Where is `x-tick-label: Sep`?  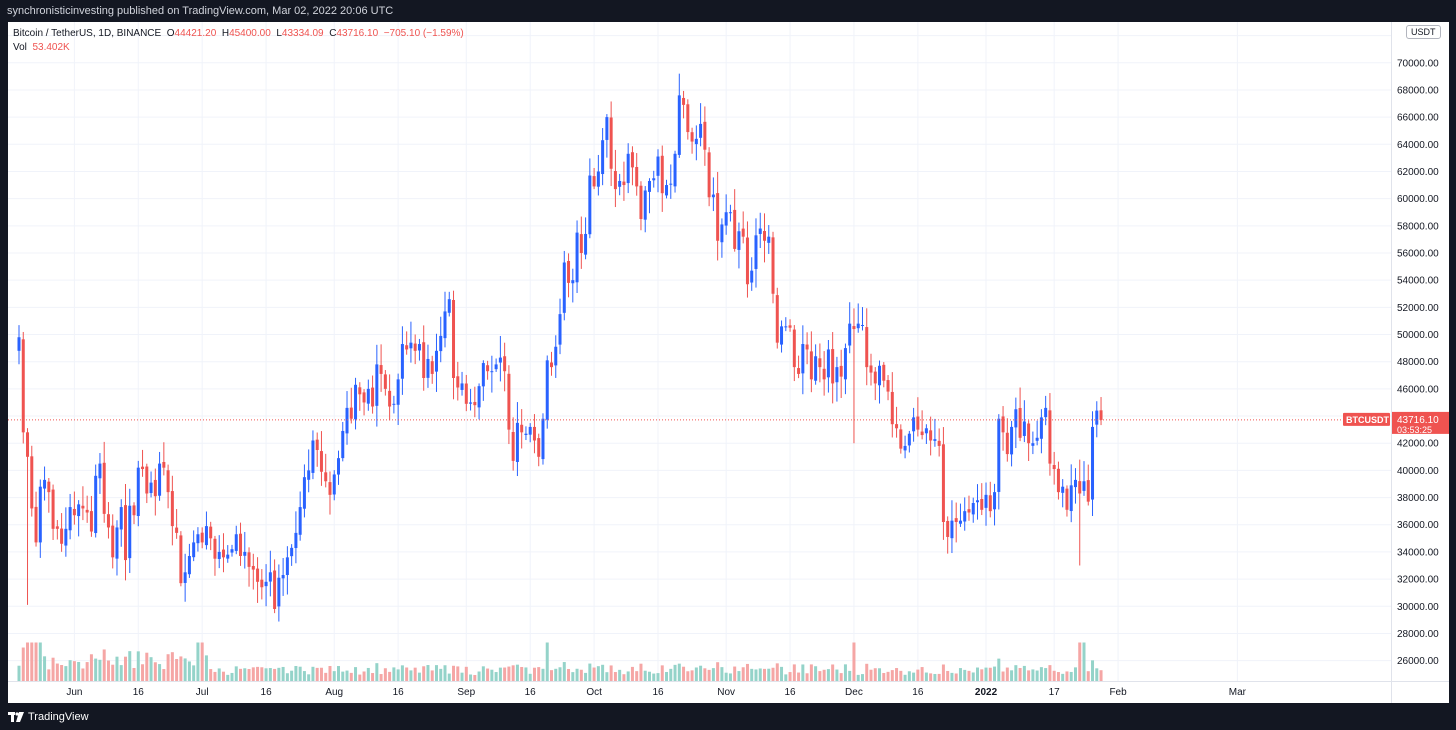
x-tick-label: Sep is located at coordinates (466, 692).